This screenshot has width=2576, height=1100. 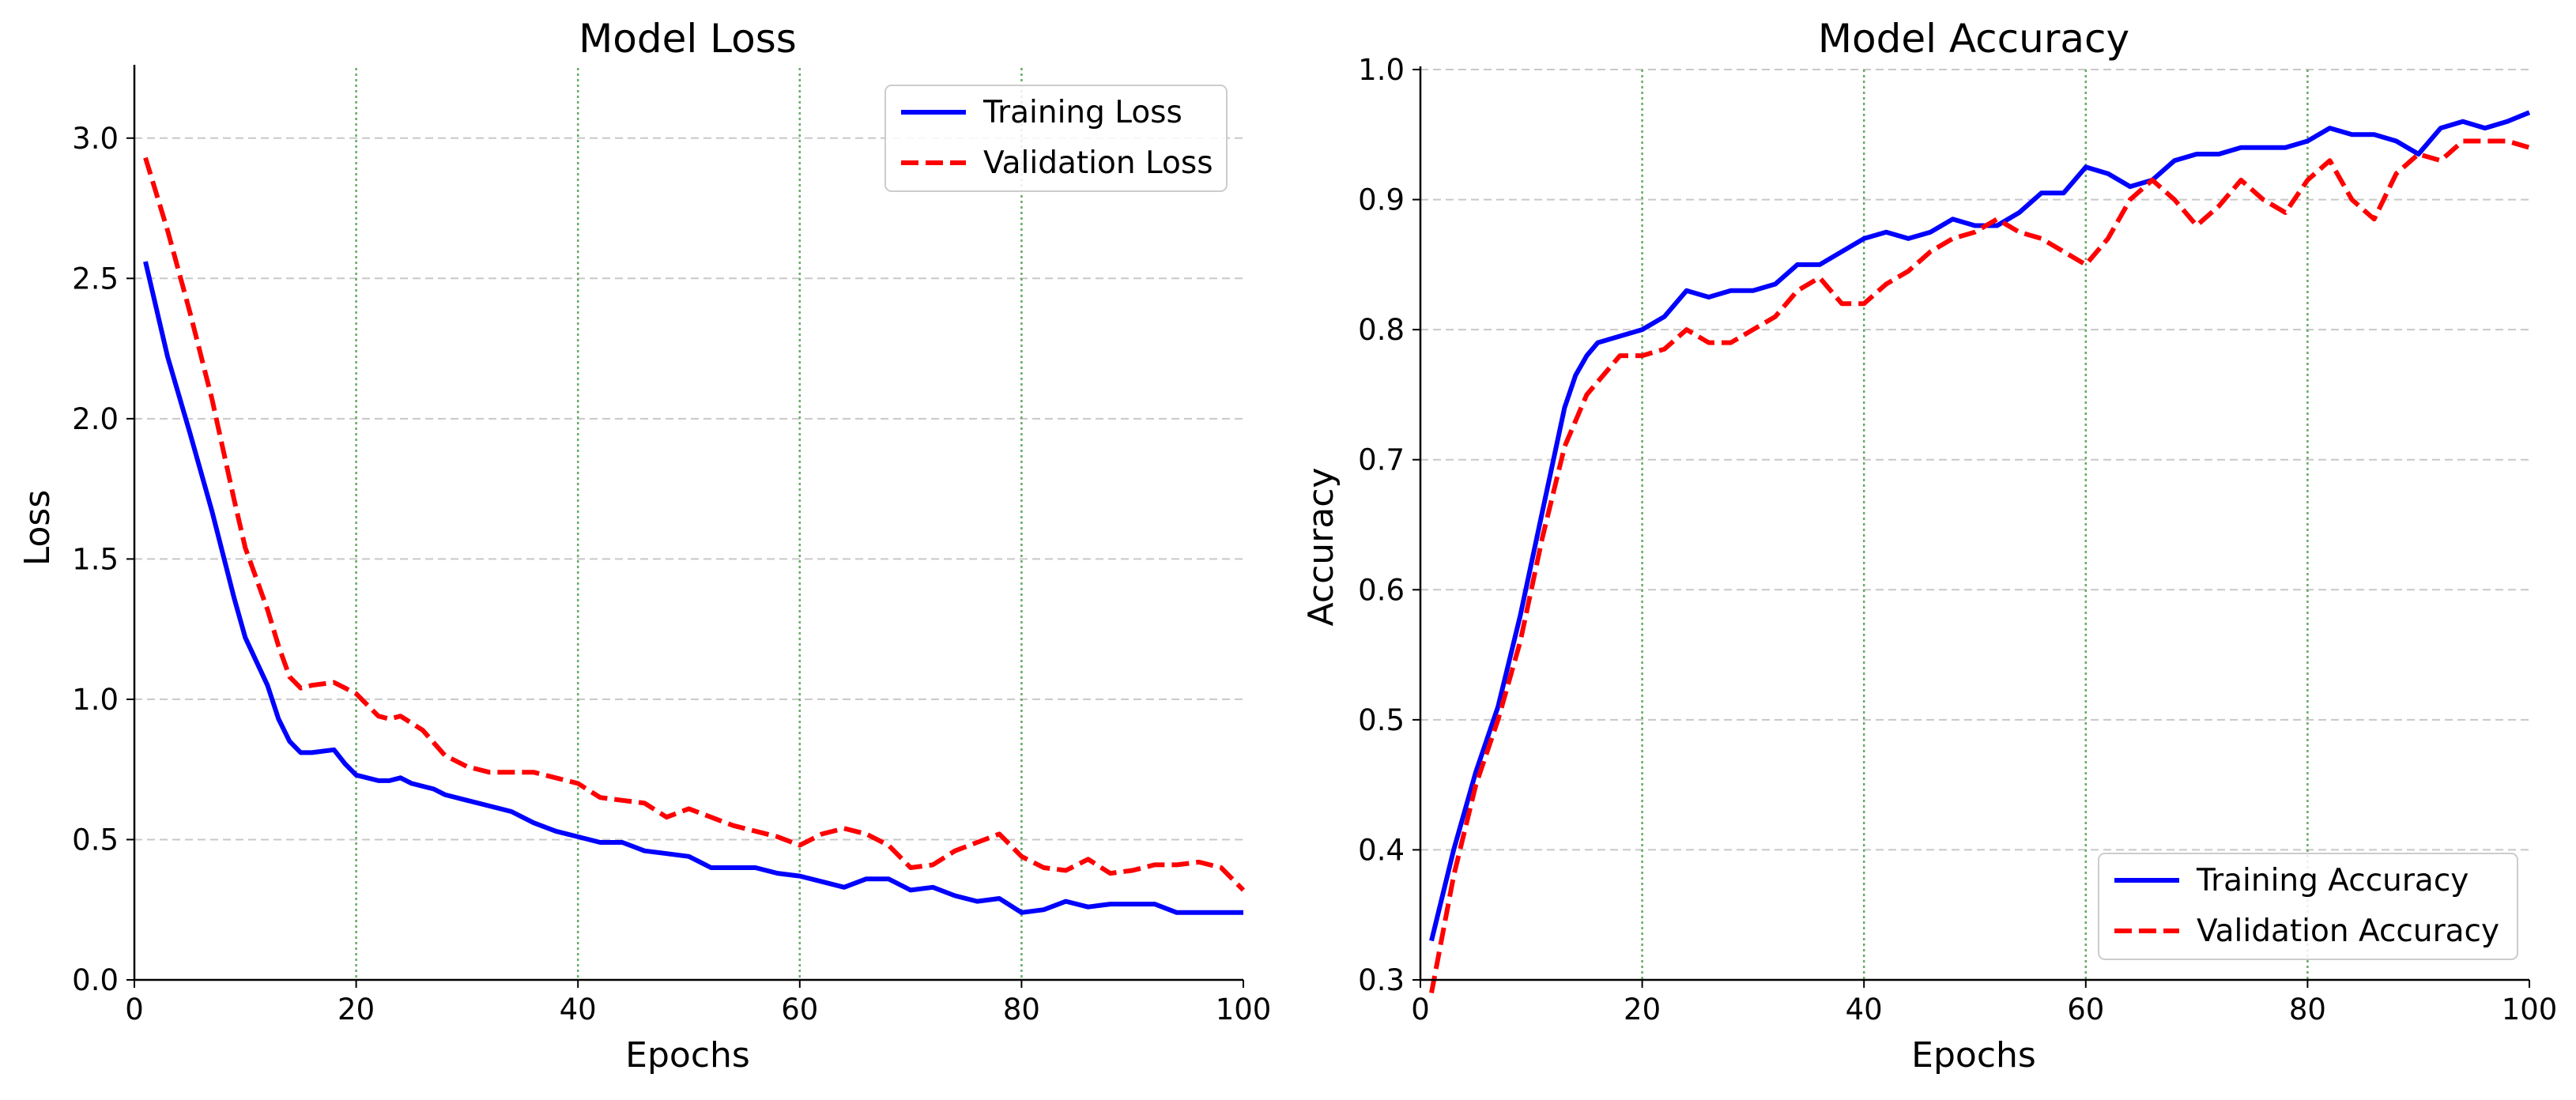 What do you see at coordinates (95, 279) in the screenshot?
I see `loss-ytick-label: 2.5` at bounding box center [95, 279].